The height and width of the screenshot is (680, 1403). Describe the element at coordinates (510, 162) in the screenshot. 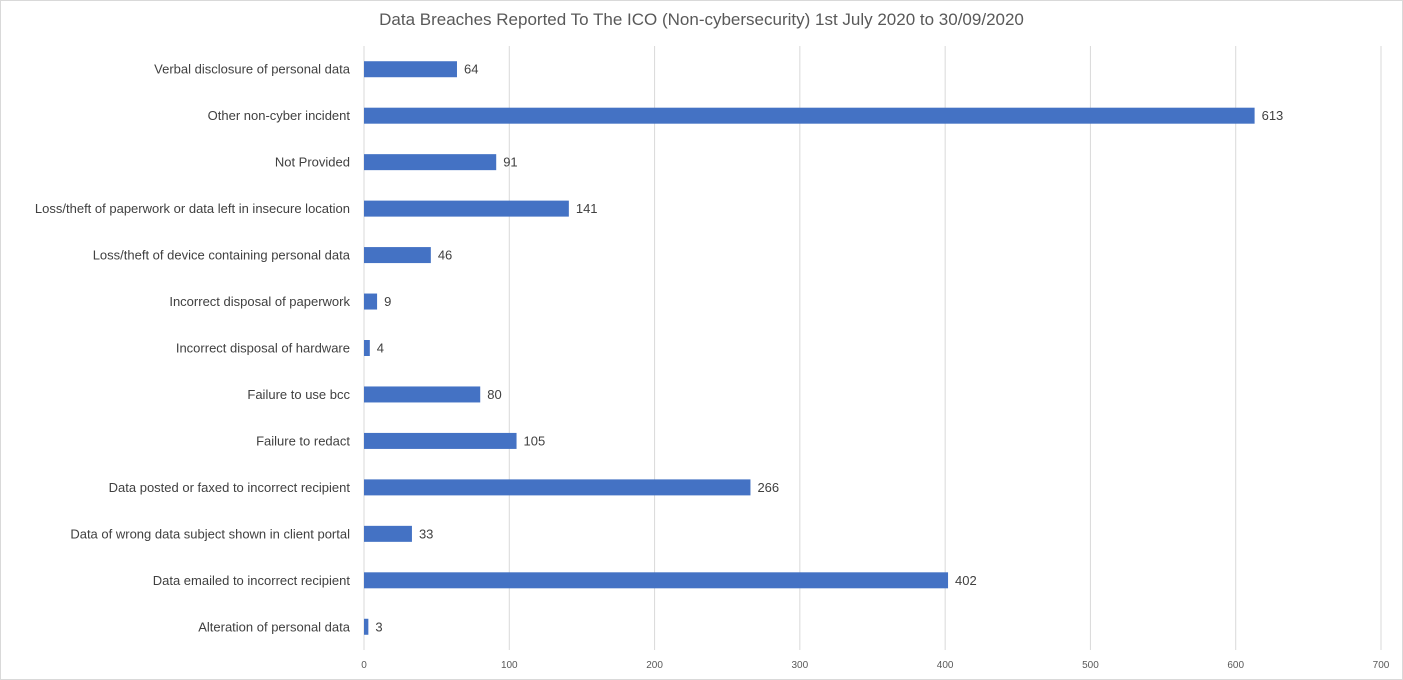

I see `data-label: 91` at that location.